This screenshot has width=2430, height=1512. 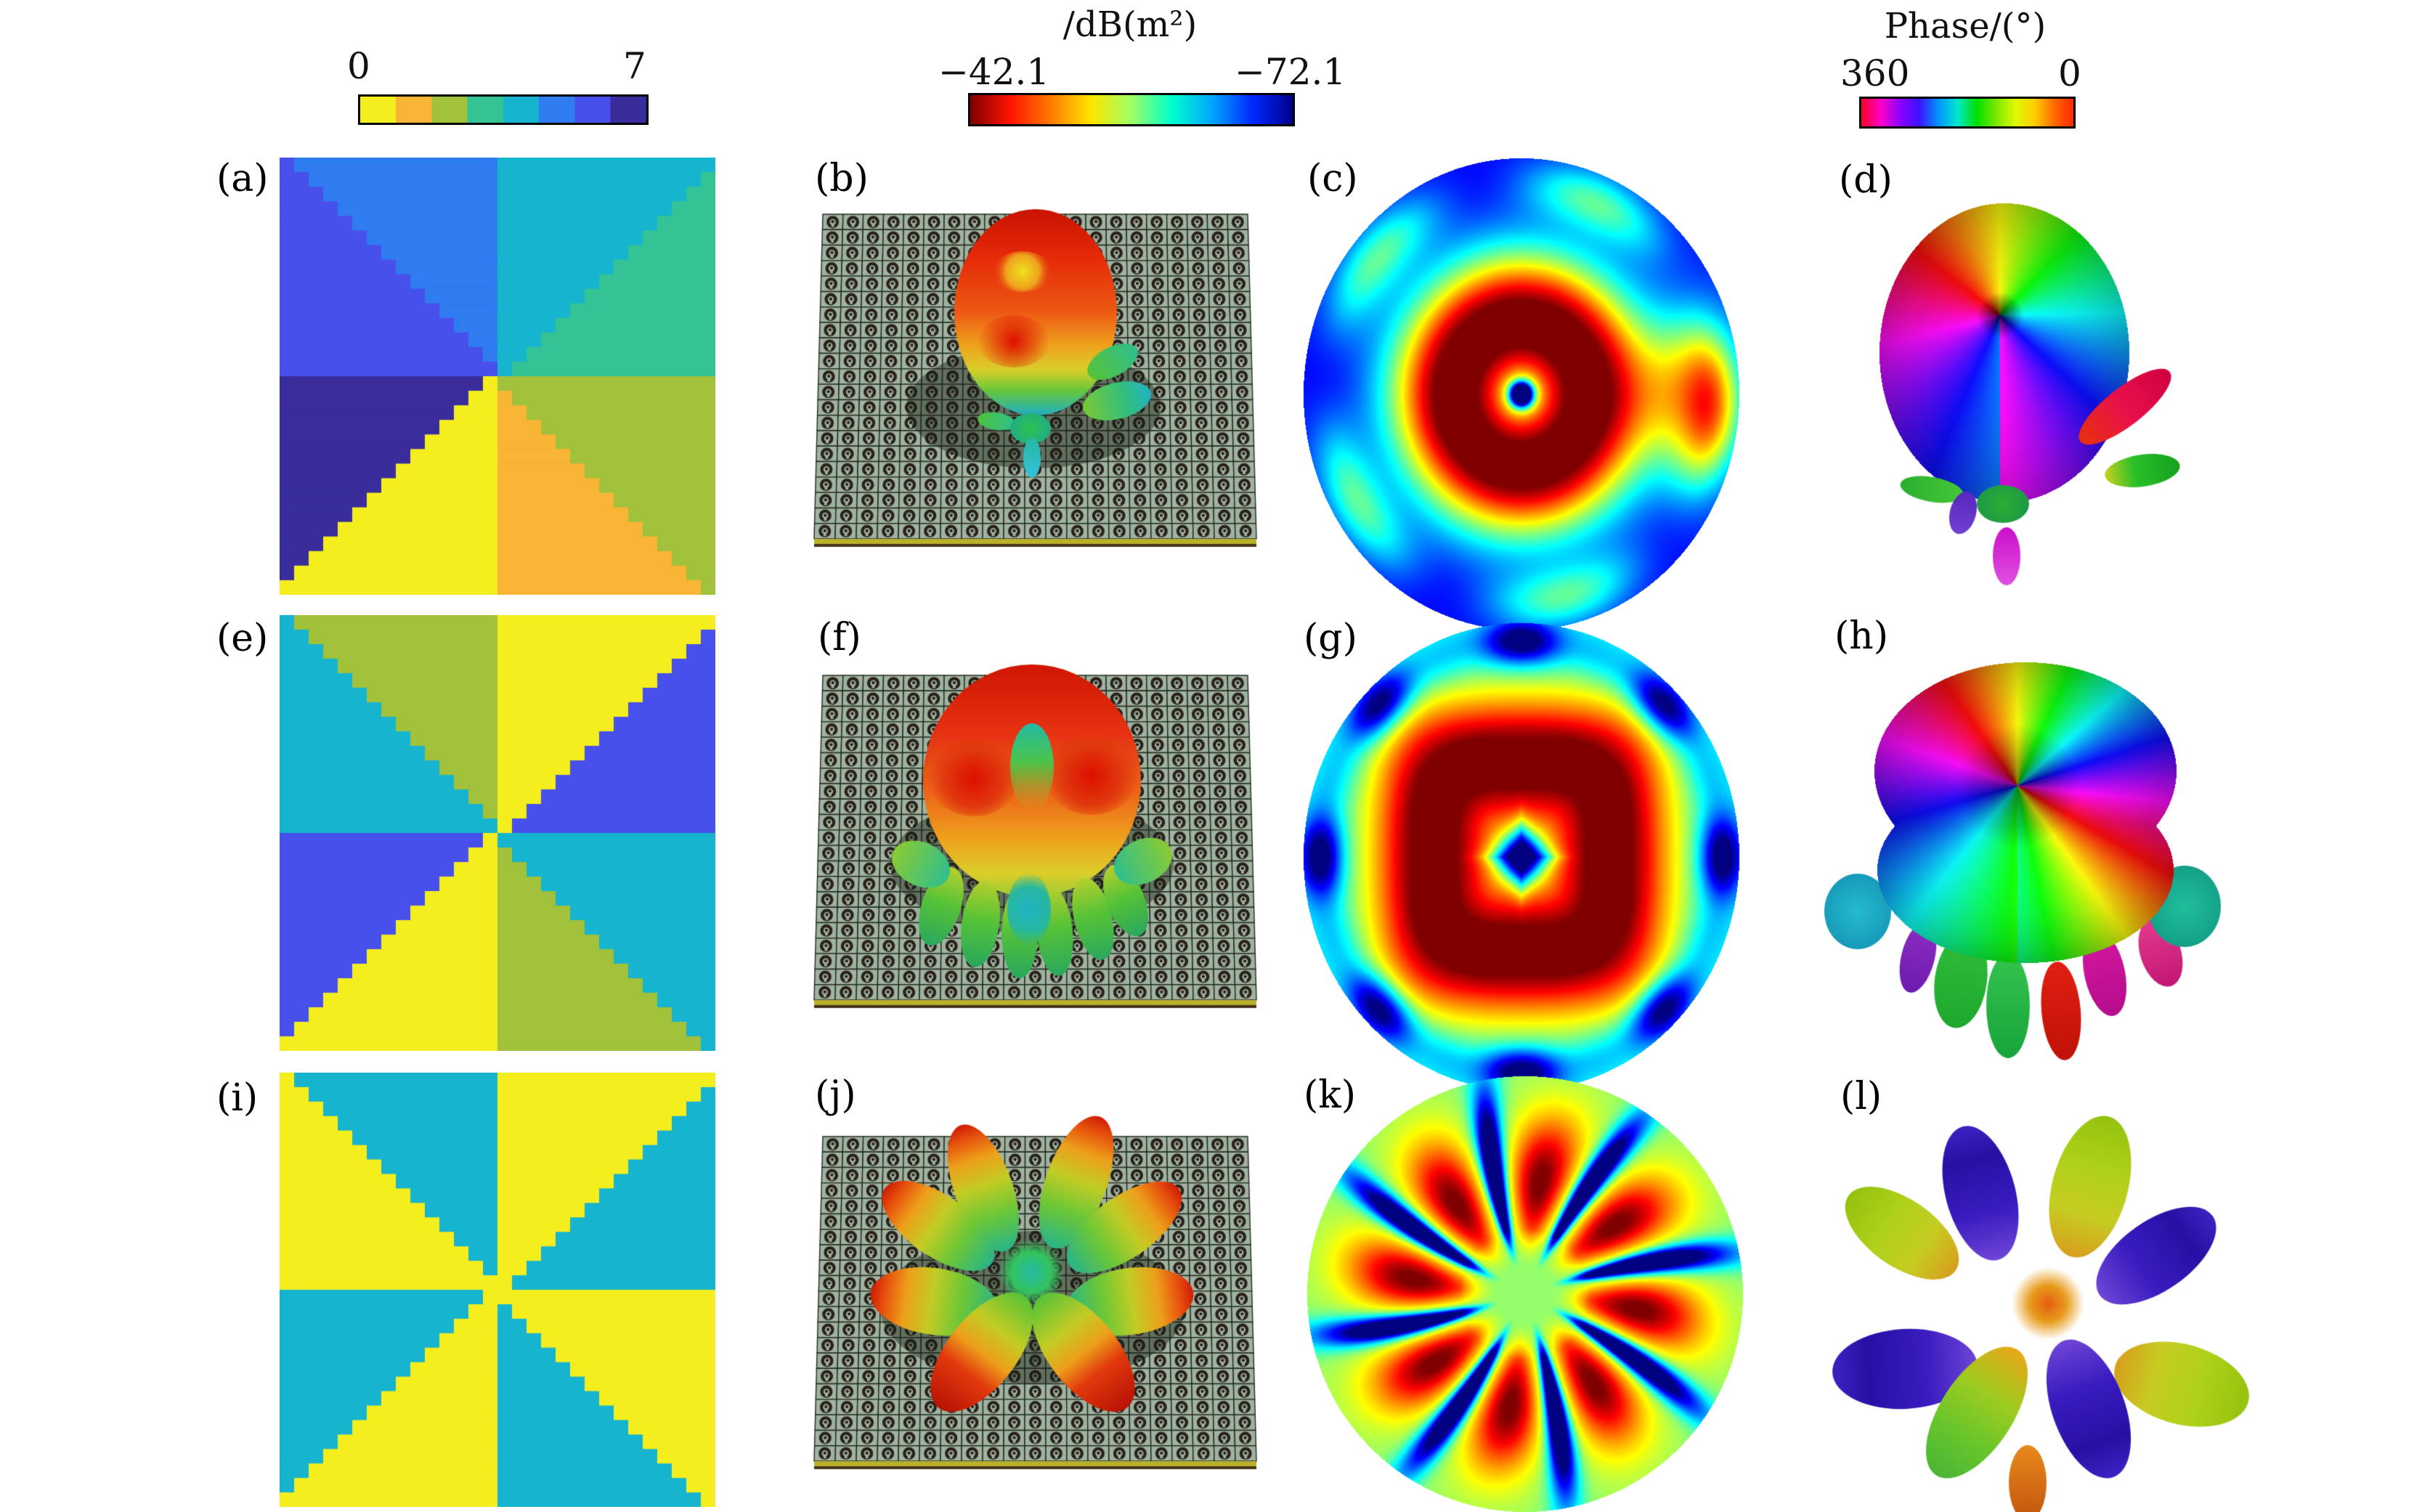 I want to click on colorbar-phase-gradient, so click(x=1967, y=113).